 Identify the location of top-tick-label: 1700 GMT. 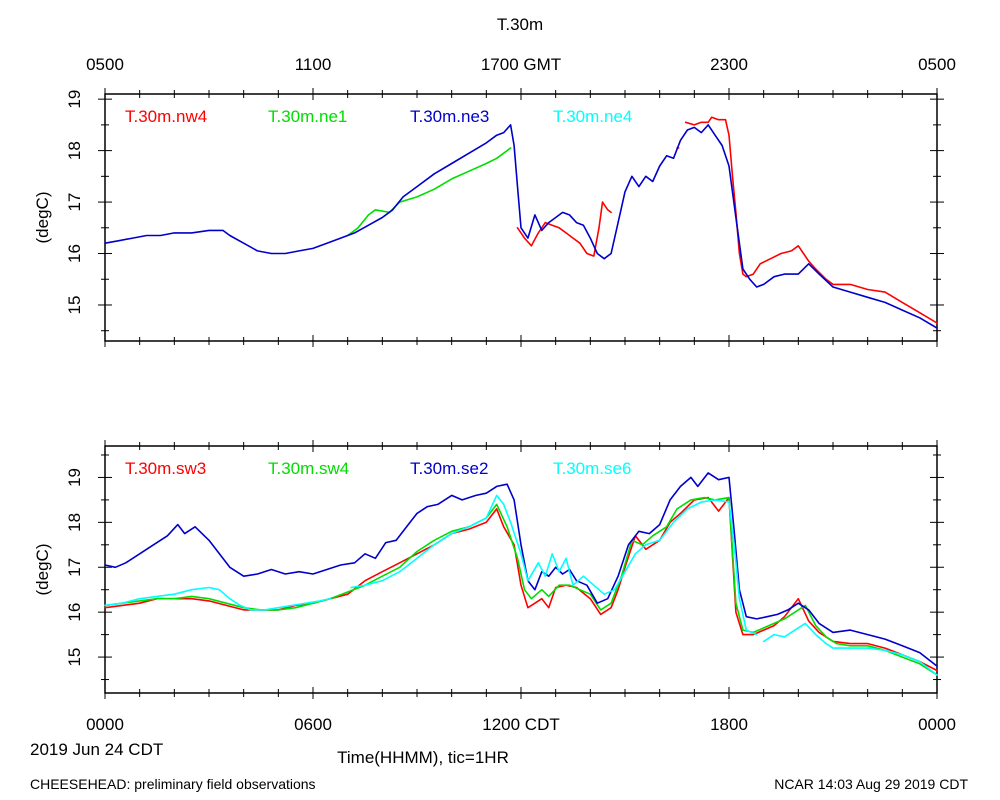
(521, 64).